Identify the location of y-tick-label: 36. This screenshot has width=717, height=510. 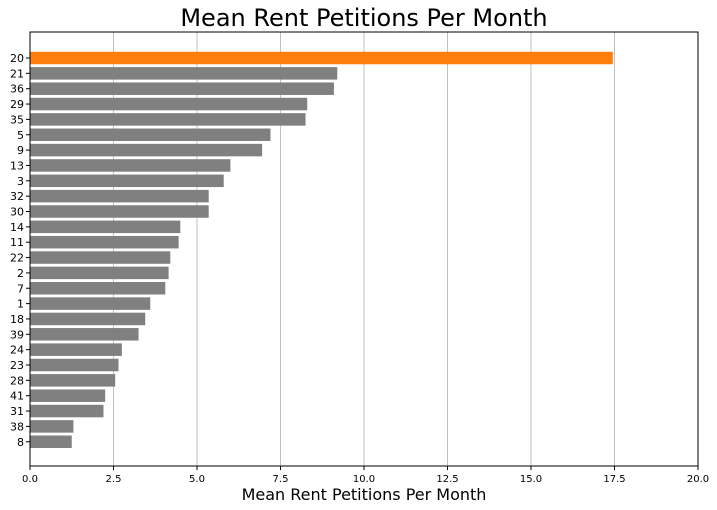
(17, 89).